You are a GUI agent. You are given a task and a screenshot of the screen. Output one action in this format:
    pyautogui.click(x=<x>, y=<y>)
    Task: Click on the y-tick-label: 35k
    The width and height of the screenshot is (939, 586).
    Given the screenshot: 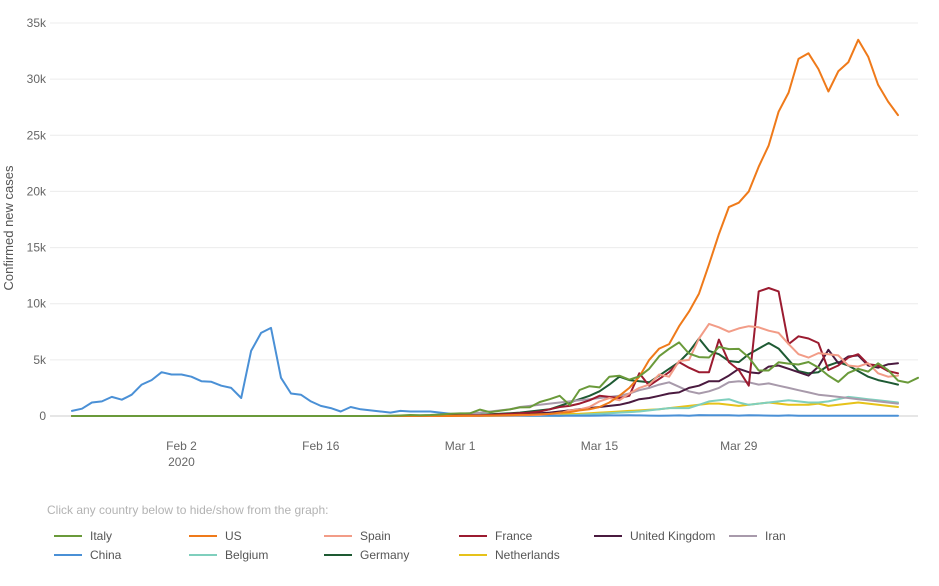 What is the action you would take?
    pyautogui.click(x=37, y=23)
    